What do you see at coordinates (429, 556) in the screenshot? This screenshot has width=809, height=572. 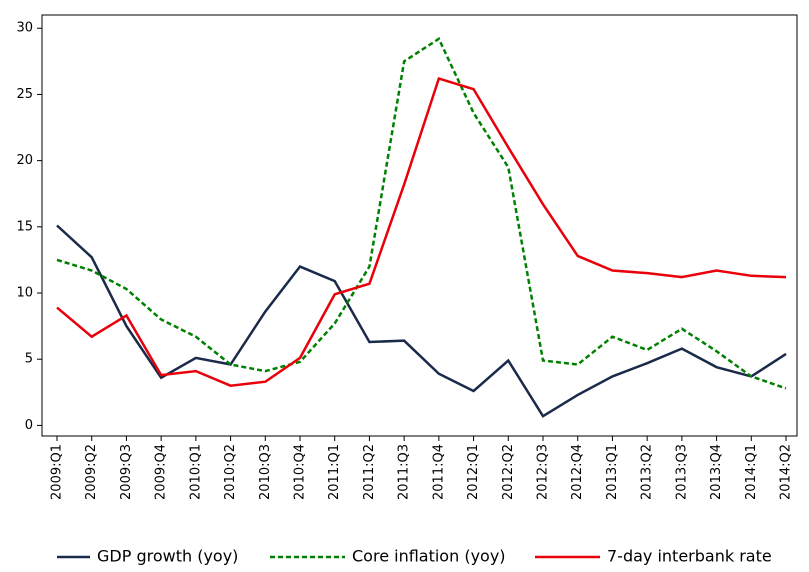 I see `legend-label: Core inflation (yoy)` at bounding box center [429, 556].